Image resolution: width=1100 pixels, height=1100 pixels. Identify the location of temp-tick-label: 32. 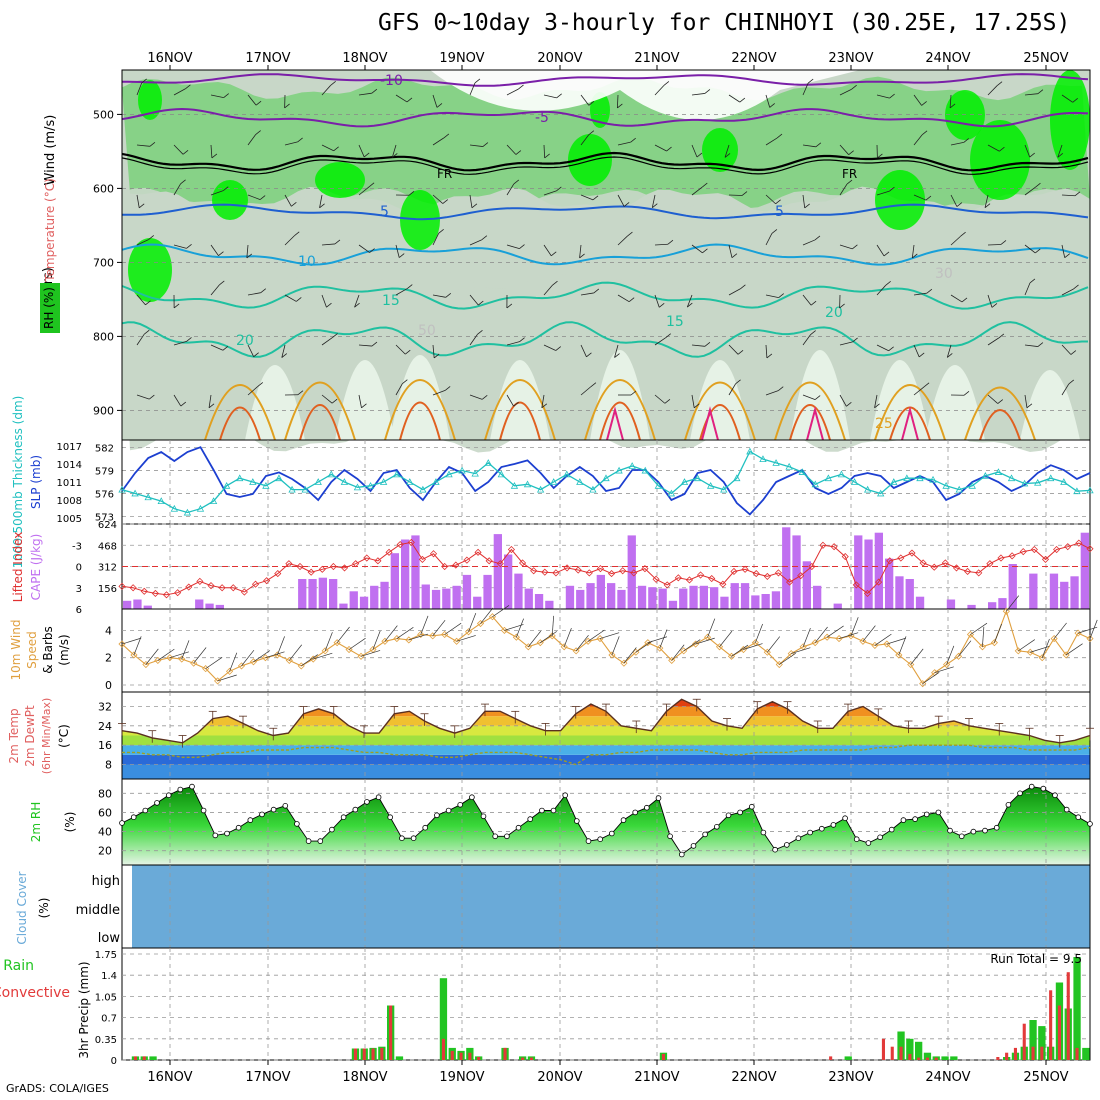
(105, 707).